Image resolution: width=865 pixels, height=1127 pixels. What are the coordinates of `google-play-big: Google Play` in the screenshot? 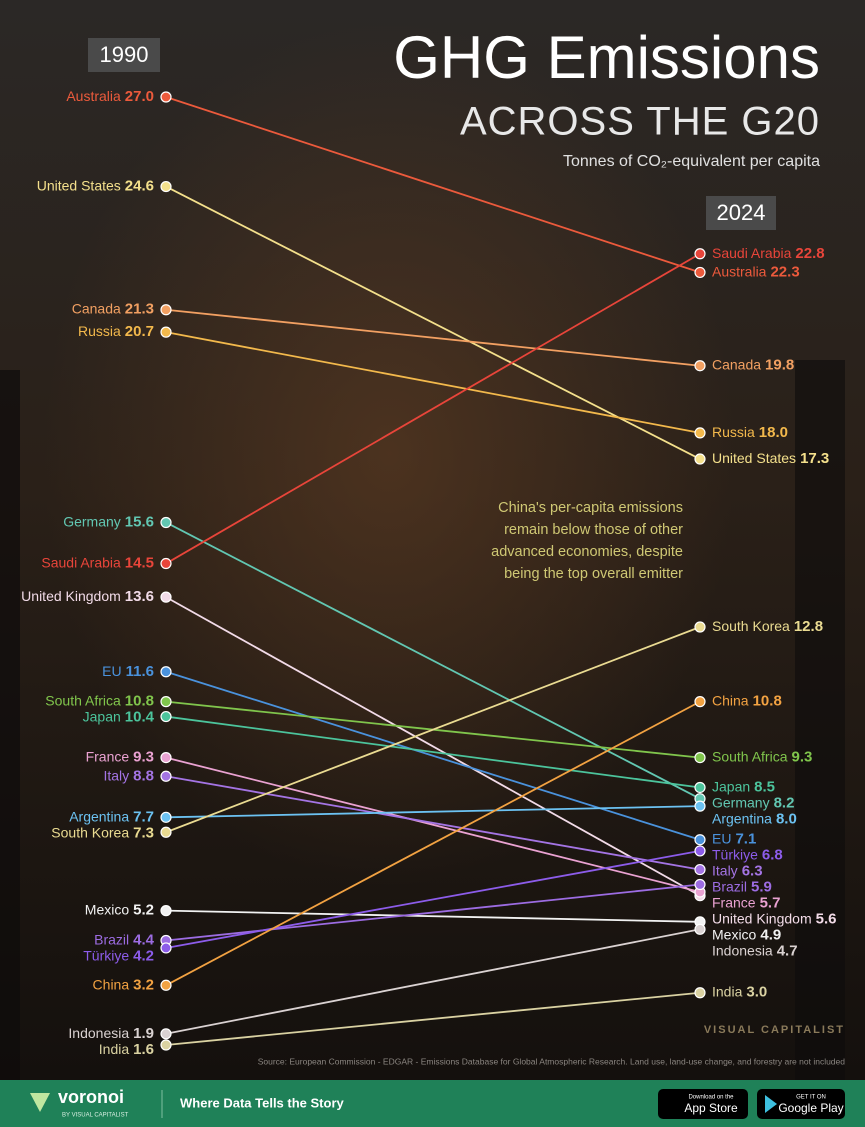 It's located at (810, 1108).